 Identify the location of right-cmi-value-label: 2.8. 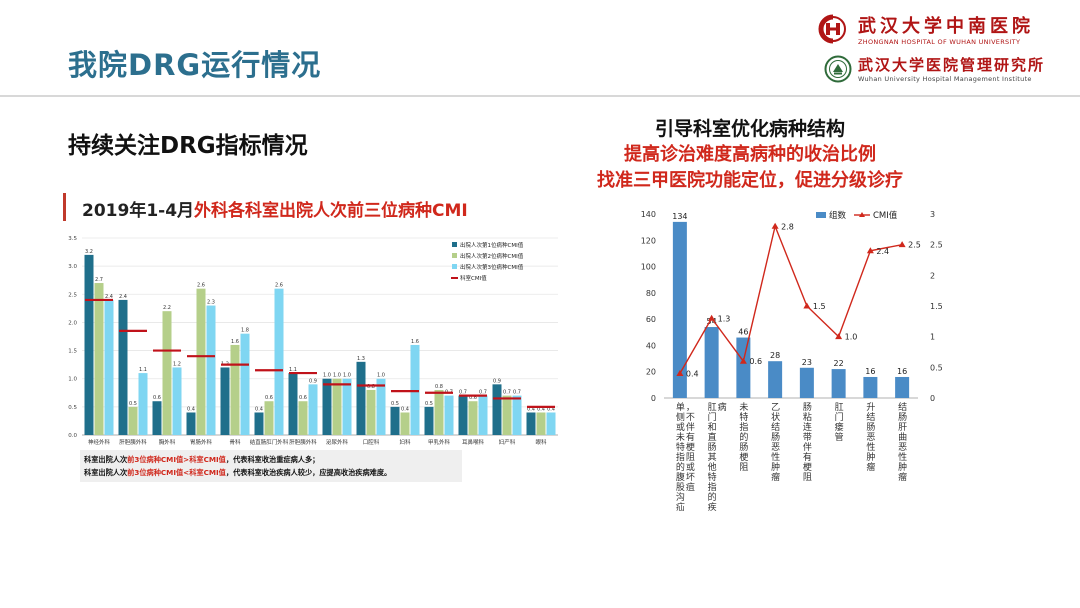
(787, 226).